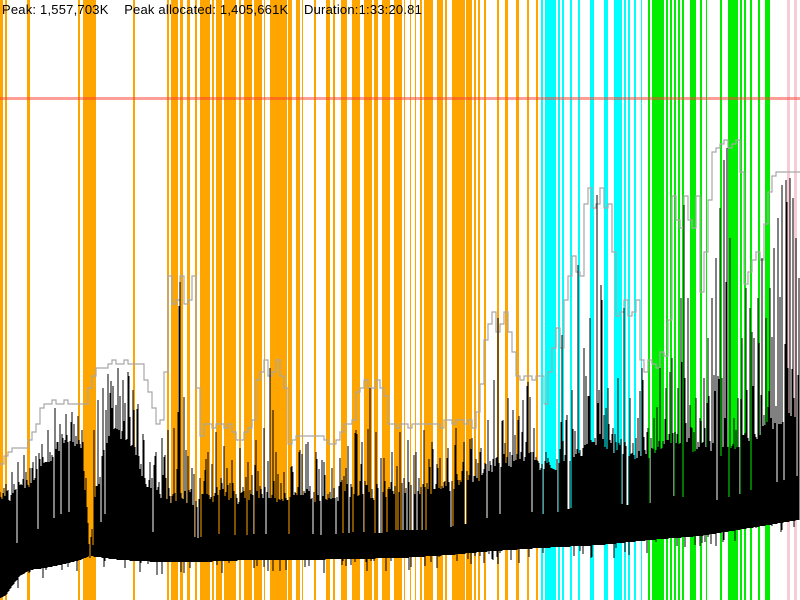  Describe the element at coordinates (363, 9) in the screenshot. I see `duration-label: Duration:1:33:20.81` at that location.